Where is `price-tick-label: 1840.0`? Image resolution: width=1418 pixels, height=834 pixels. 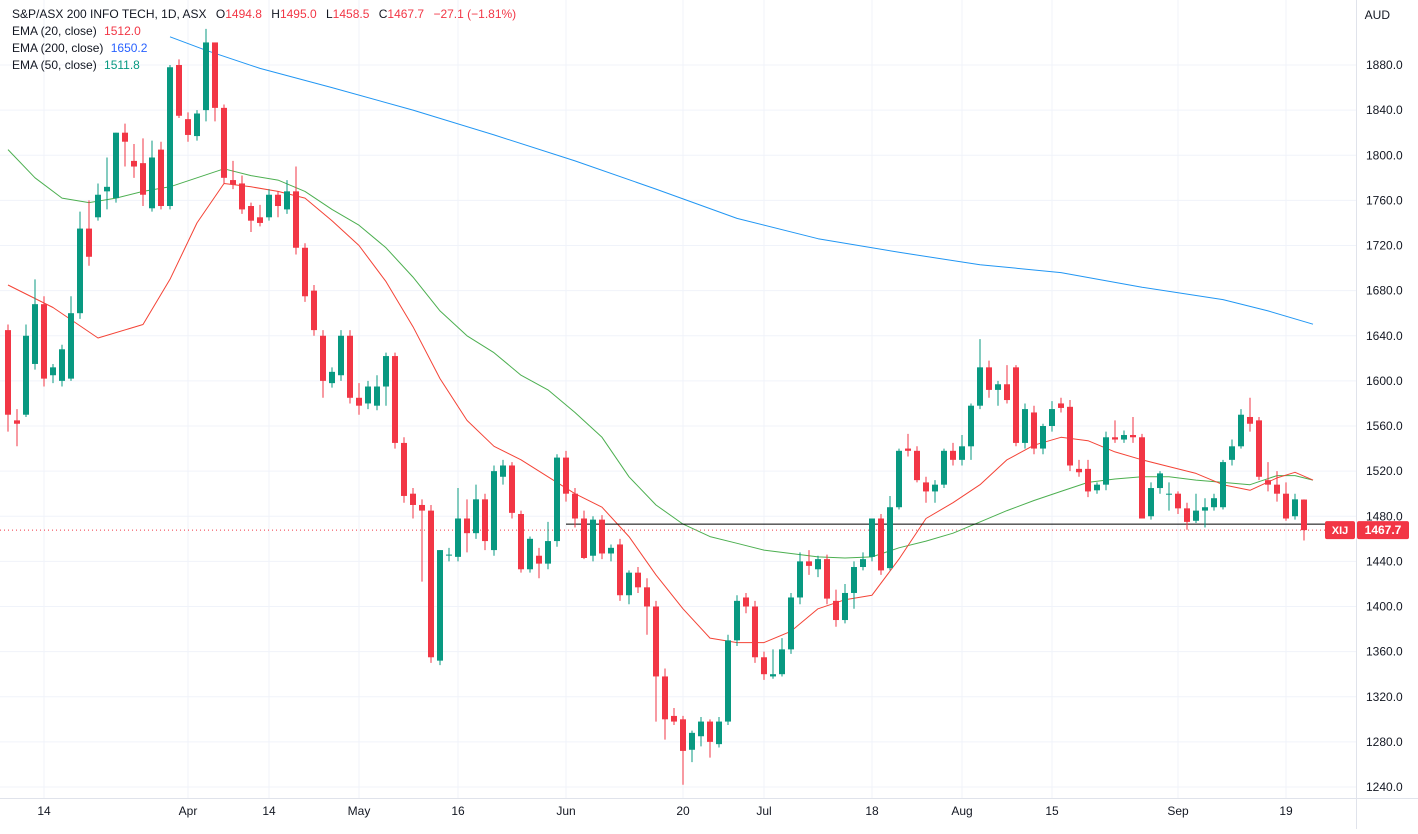
price-tick-label: 1840.0 is located at coordinates (1384, 110).